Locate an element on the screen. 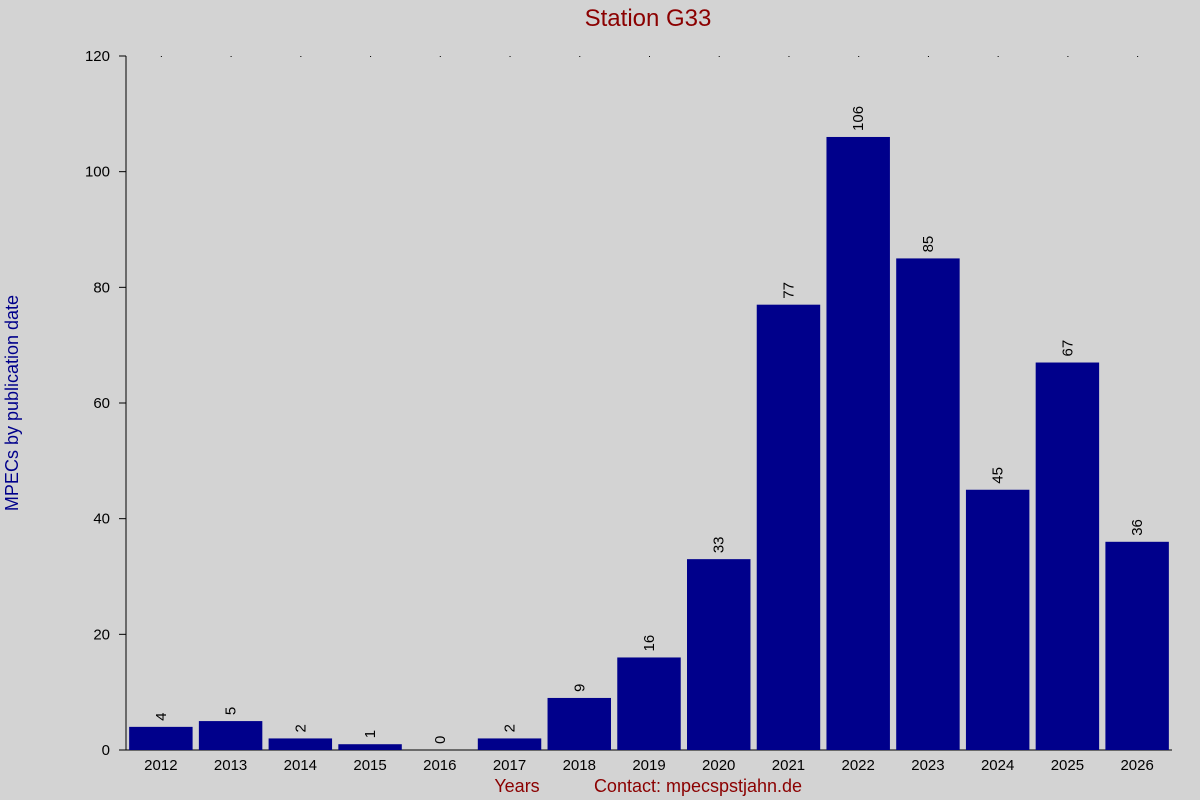 The image size is (1200, 800). y-axis-label: MPECs by publication date is located at coordinates (12, 403).